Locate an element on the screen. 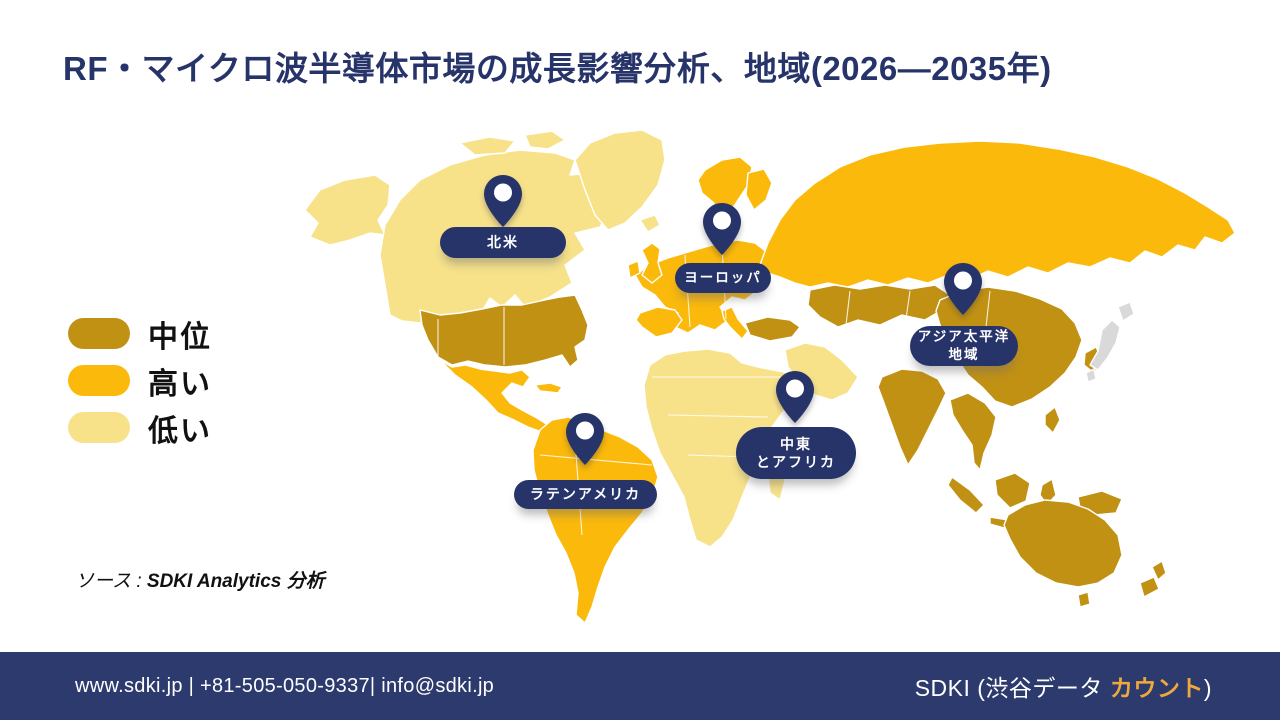 Image resolution: width=1280 pixels, height=720 pixels. map-region-greenland is located at coordinates (620, 180).